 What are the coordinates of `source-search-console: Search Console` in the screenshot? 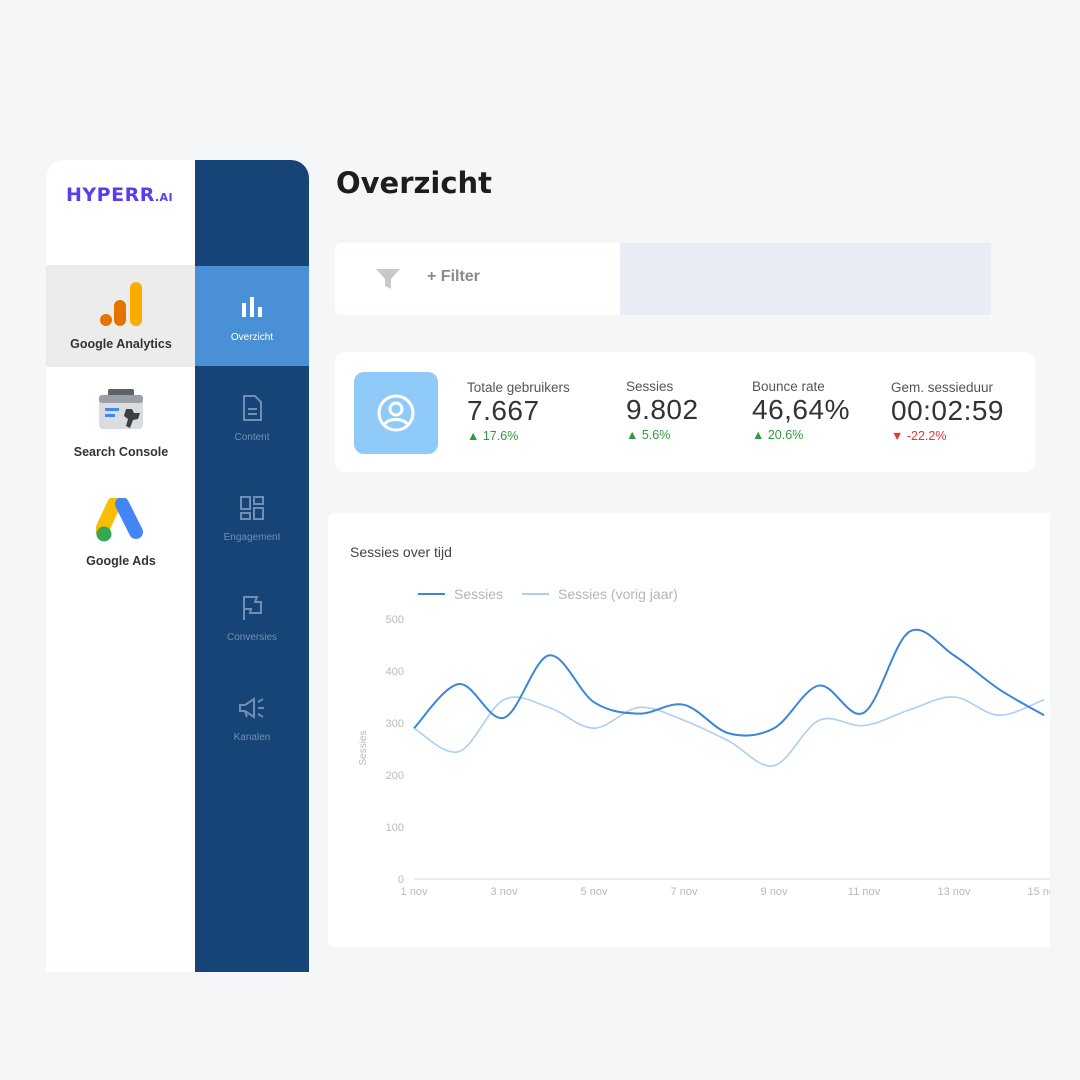 It's located at (121, 418).